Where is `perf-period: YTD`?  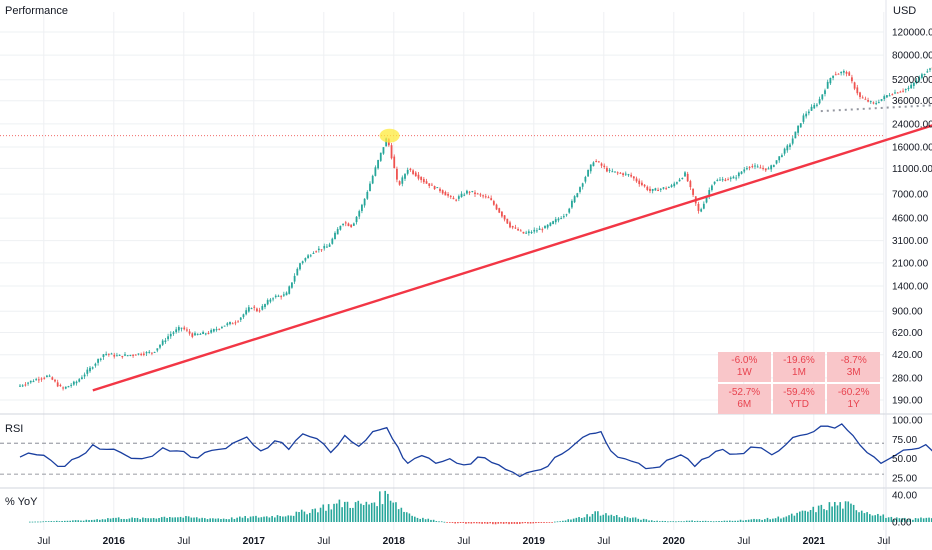
perf-period: YTD is located at coordinates (798, 404).